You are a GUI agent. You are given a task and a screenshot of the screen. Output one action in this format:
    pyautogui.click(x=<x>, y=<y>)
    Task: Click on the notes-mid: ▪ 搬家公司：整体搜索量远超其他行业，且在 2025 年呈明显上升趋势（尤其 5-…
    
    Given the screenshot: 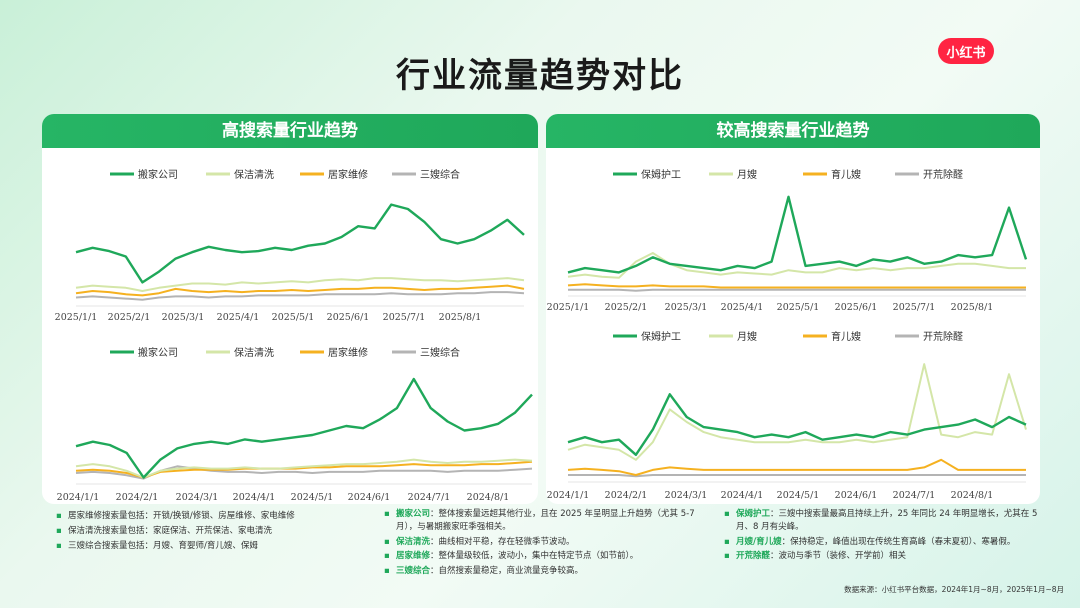 What is the action you would take?
    pyautogui.click(x=550, y=544)
    